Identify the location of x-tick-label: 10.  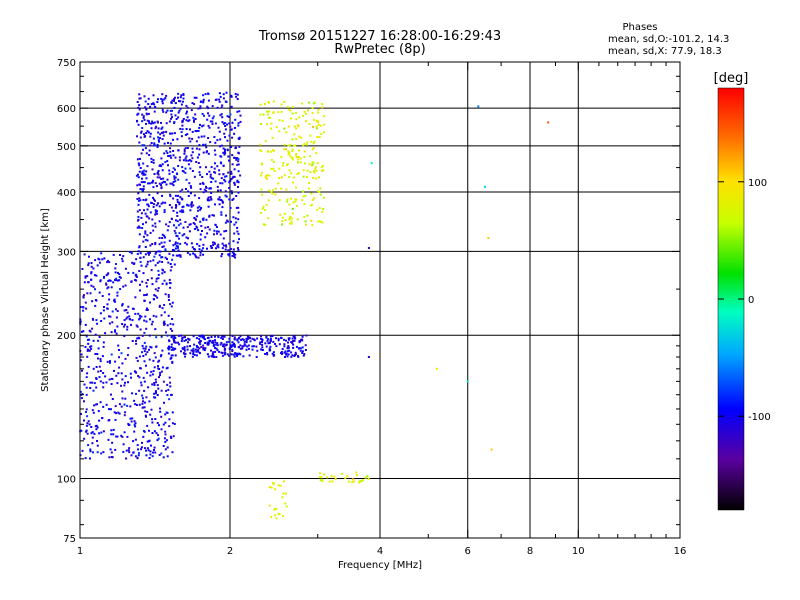
(578, 551).